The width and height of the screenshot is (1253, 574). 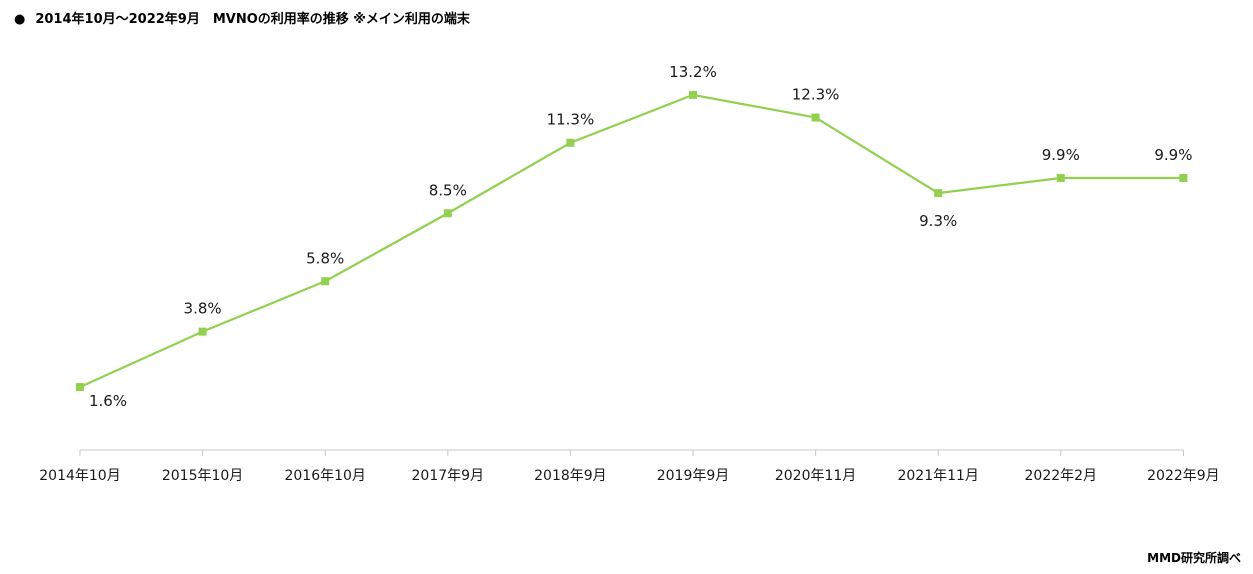 I want to click on x-tick-label: 2022年2月, so click(x=1061, y=476).